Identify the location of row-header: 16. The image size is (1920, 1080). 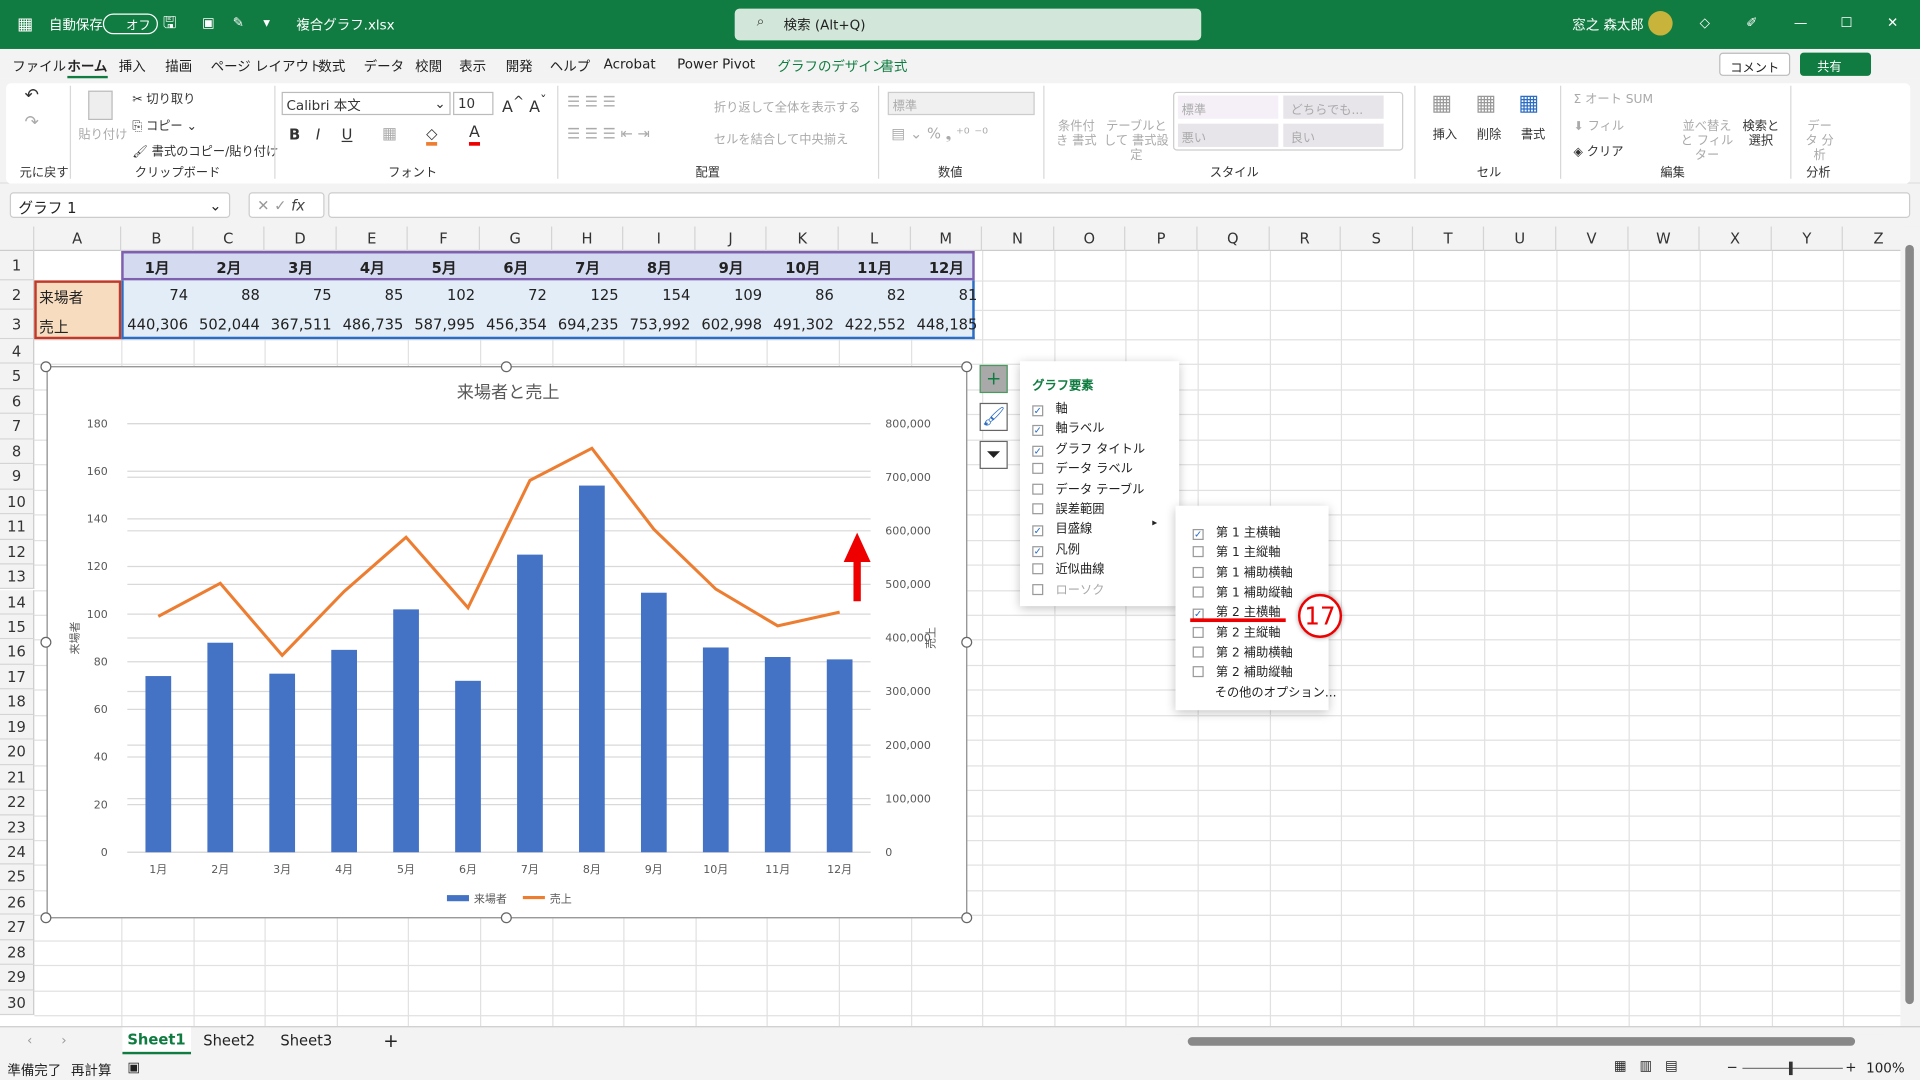
(17, 652).